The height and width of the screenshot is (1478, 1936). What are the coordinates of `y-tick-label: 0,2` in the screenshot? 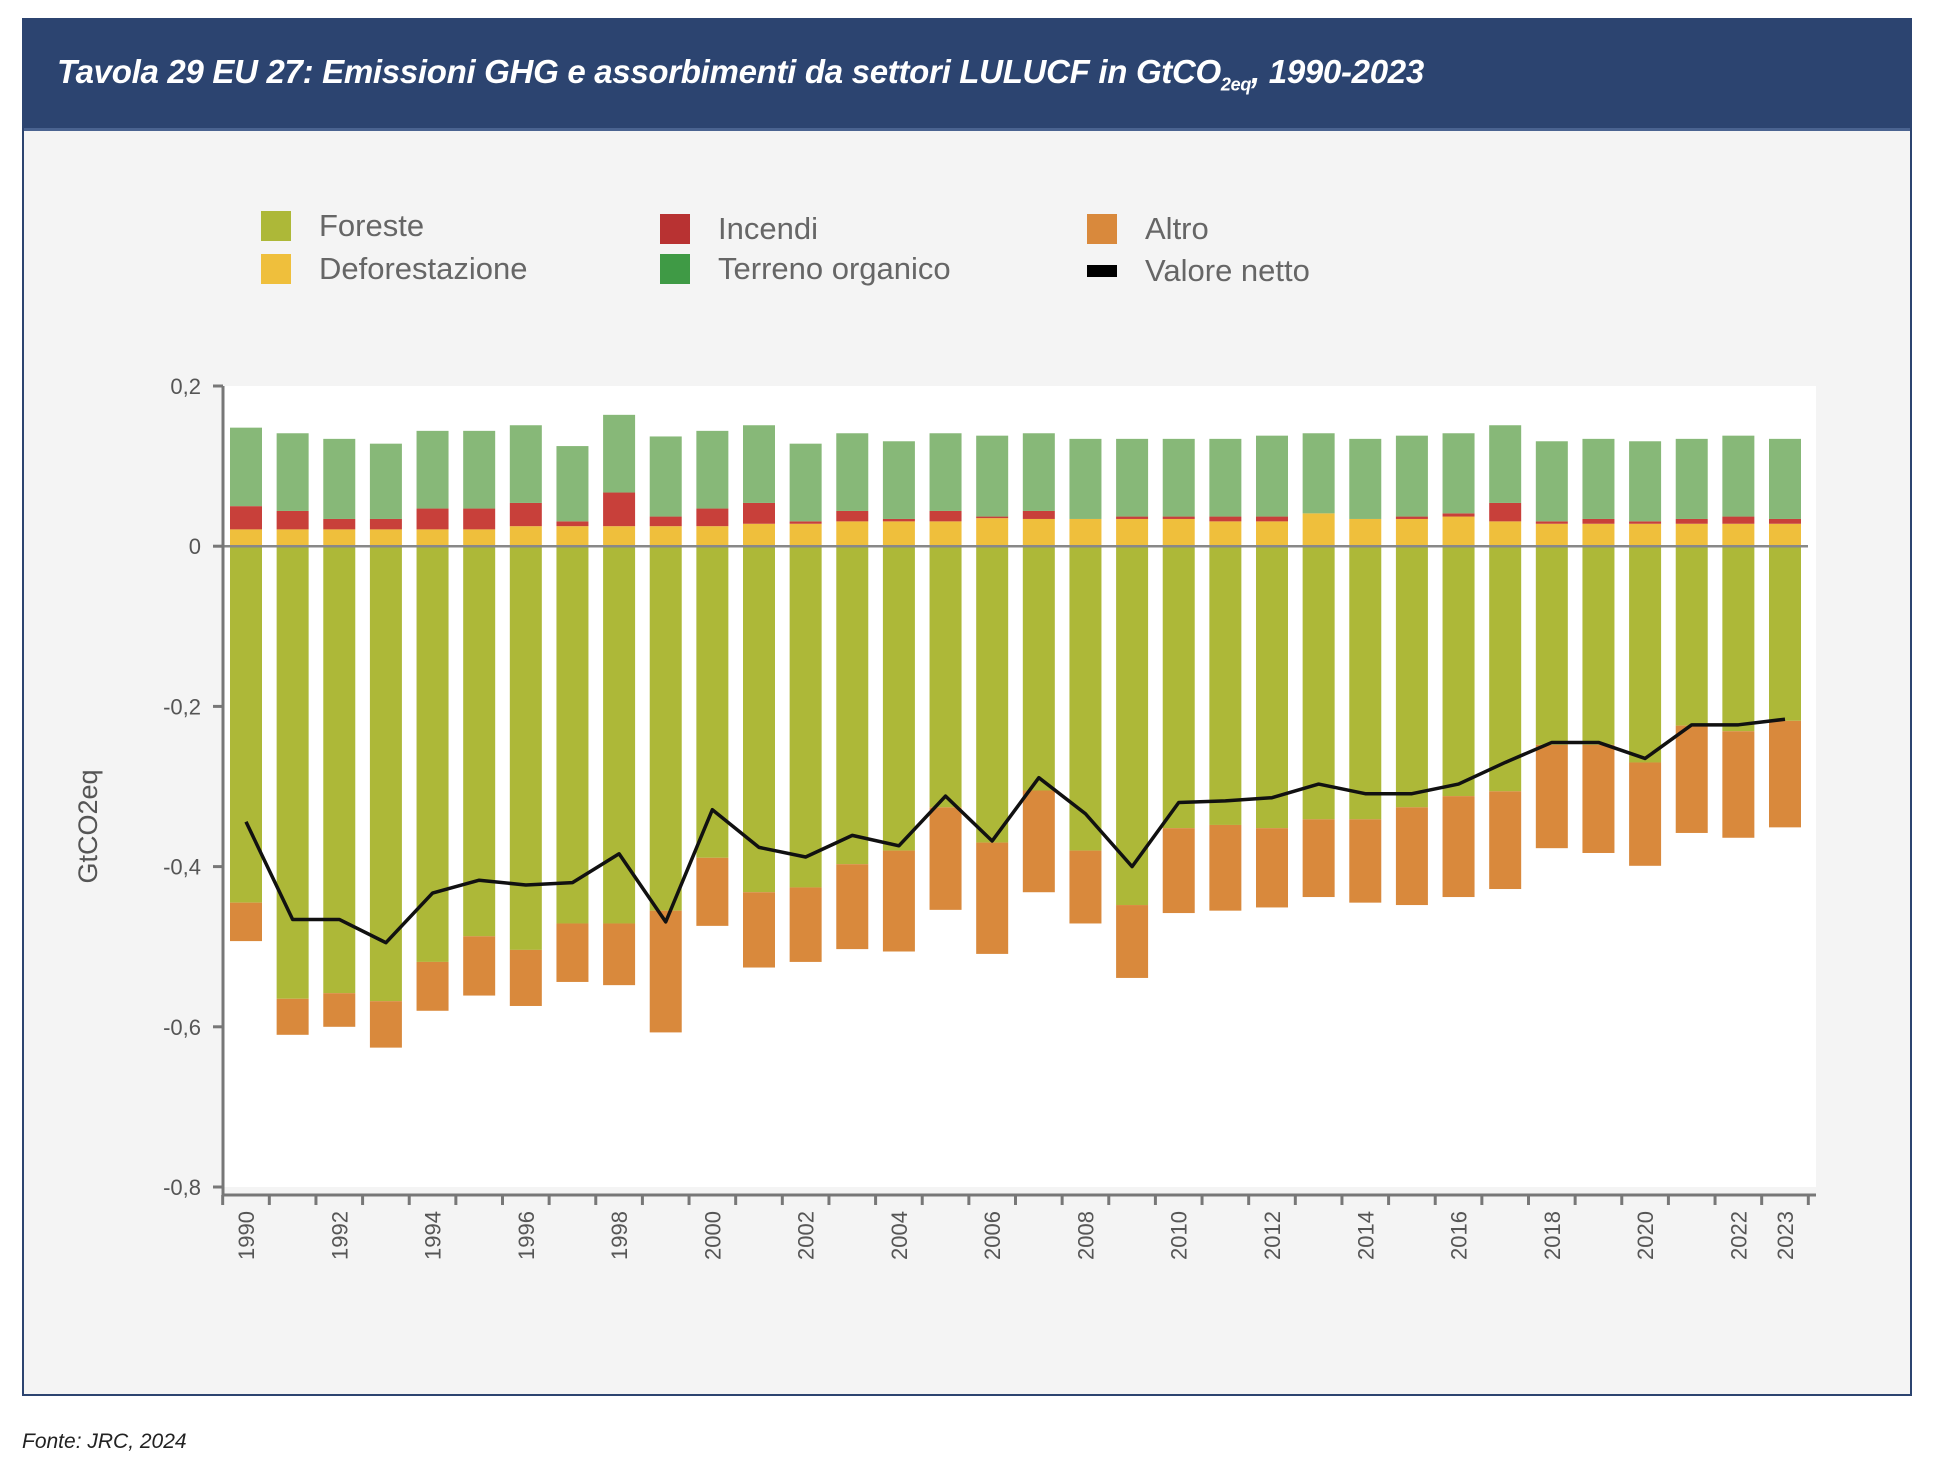 It's located at (185, 386).